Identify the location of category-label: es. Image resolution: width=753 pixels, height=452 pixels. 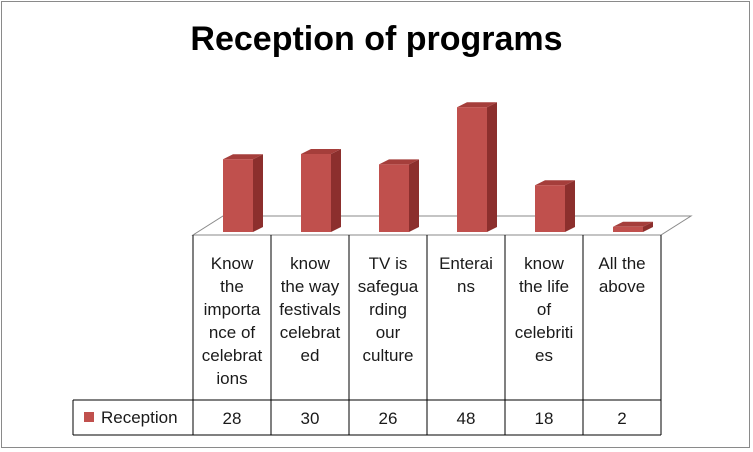
(544, 355).